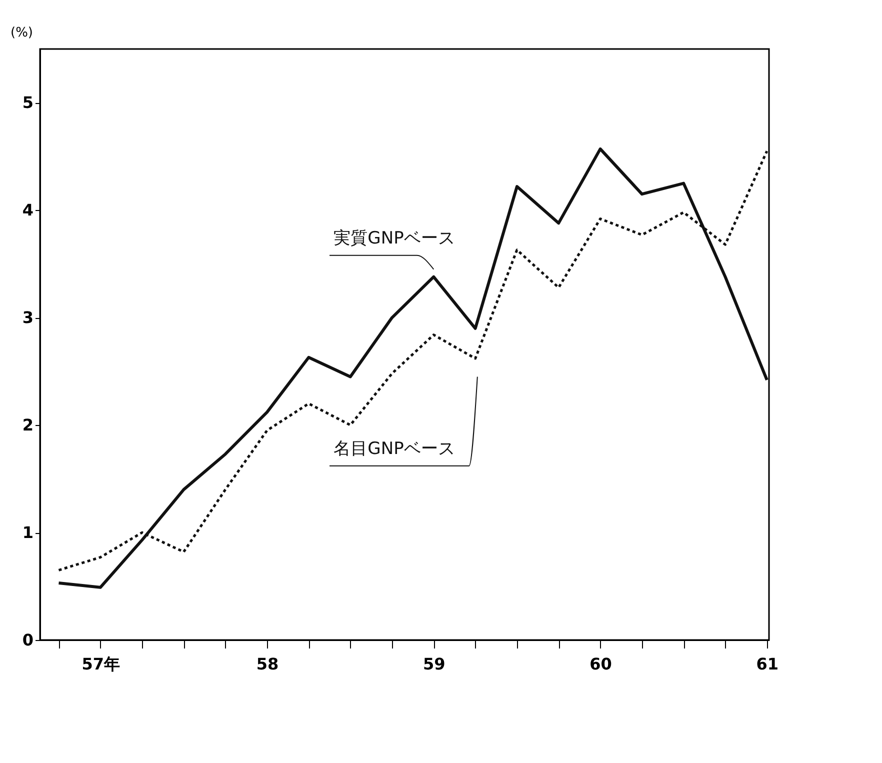 This screenshot has width=882, height=763. Describe the element at coordinates (21, 33) in the screenshot. I see `y-axis-title: (%)` at that location.